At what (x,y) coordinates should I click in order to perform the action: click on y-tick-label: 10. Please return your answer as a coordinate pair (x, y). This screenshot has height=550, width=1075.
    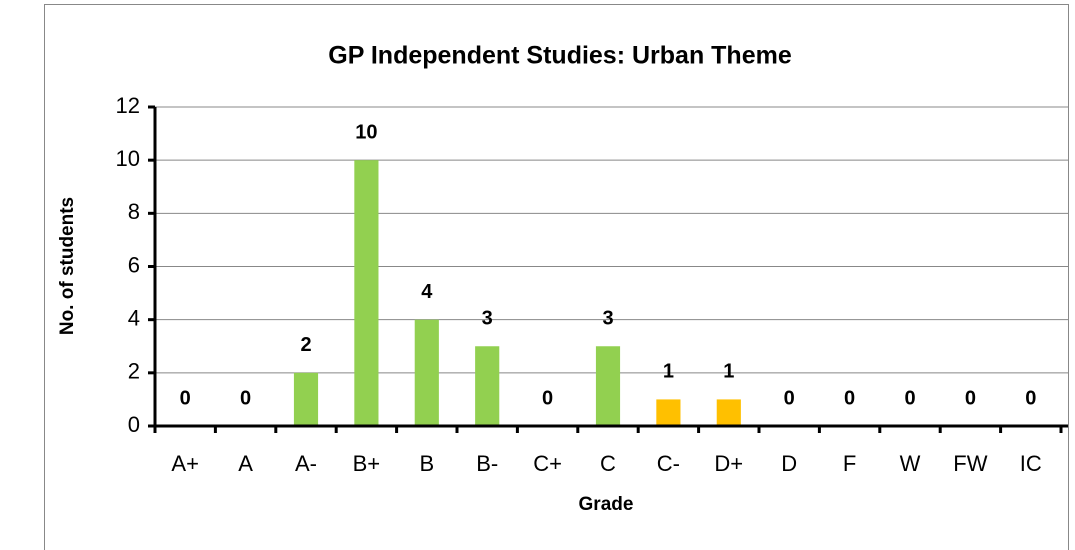
    Looking at the image, I should click on (128, 158).